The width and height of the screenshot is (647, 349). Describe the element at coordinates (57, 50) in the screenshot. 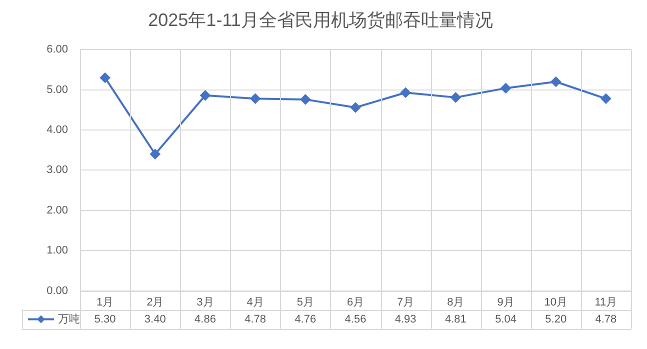

I see `y-tick-label: 6.00` at that location.